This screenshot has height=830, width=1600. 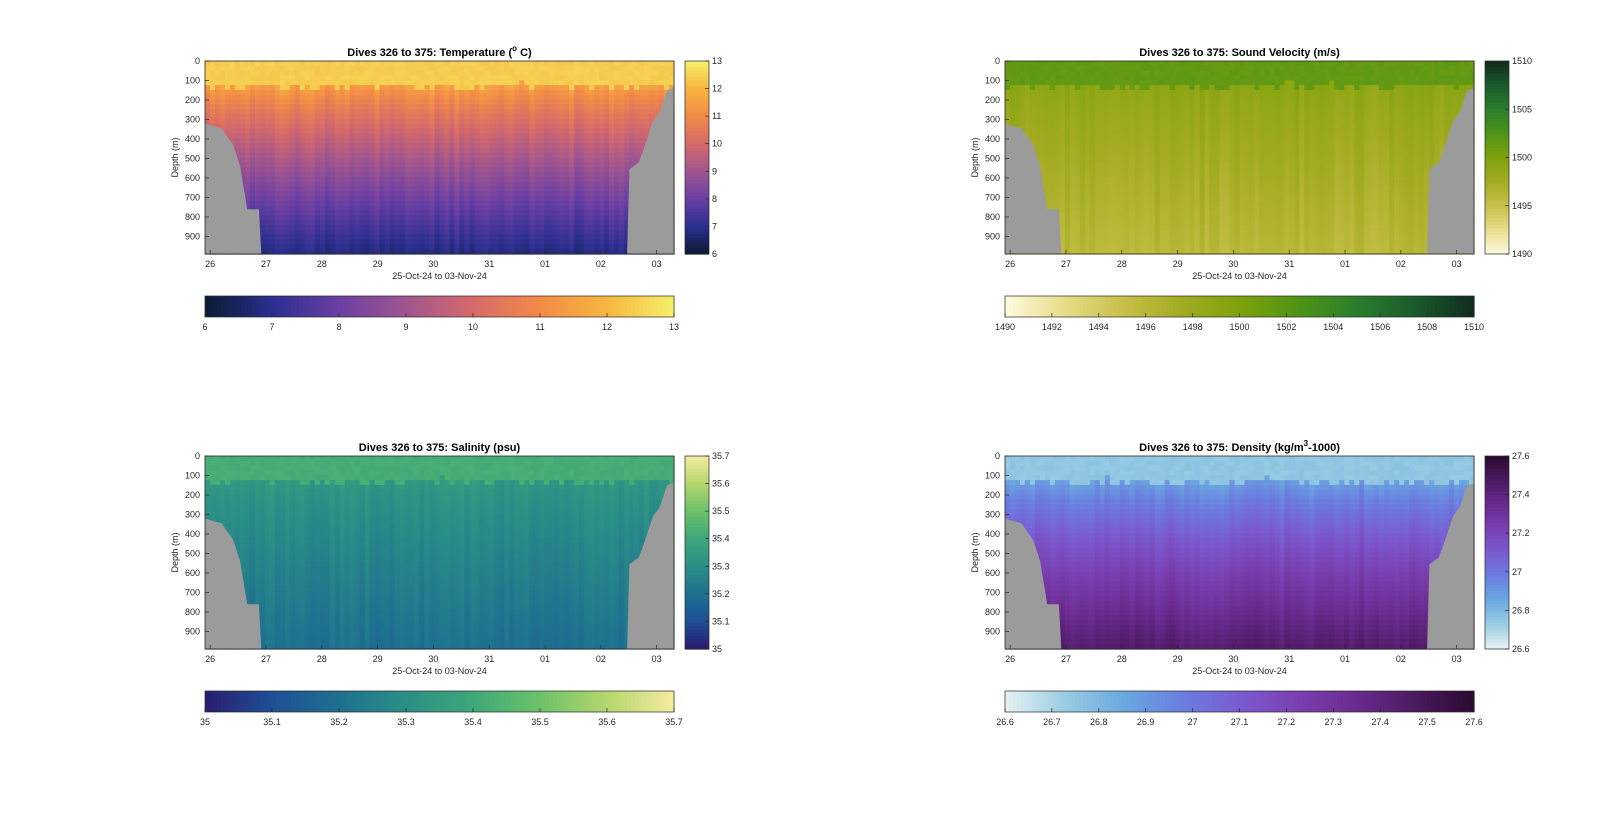 I want to click on colorbar-tick-label: 8, so click(x=714, y=199).